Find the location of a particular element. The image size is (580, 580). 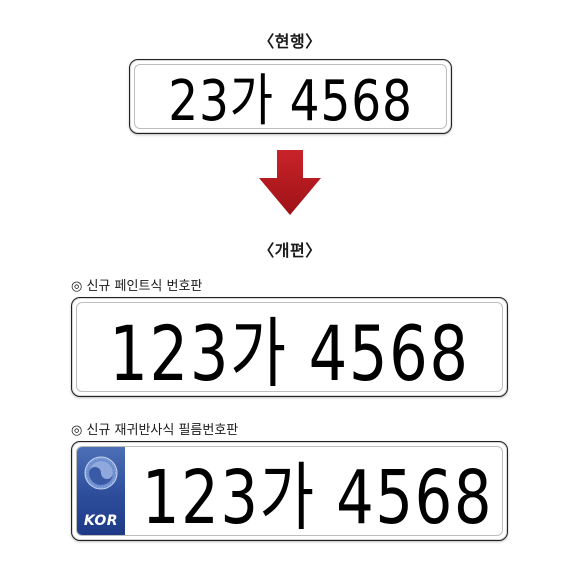

revised-heading: 〈개편〉 is located at coordinates (290, 250).